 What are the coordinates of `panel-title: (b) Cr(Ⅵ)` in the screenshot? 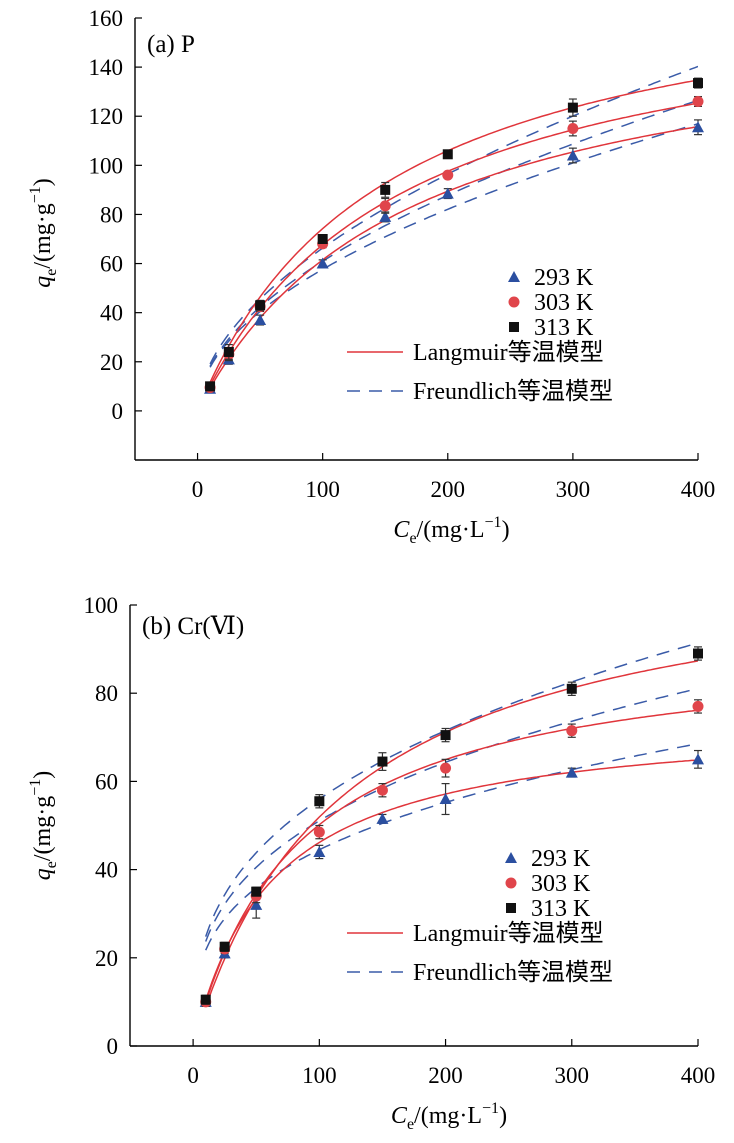 It's located at (193, 626).